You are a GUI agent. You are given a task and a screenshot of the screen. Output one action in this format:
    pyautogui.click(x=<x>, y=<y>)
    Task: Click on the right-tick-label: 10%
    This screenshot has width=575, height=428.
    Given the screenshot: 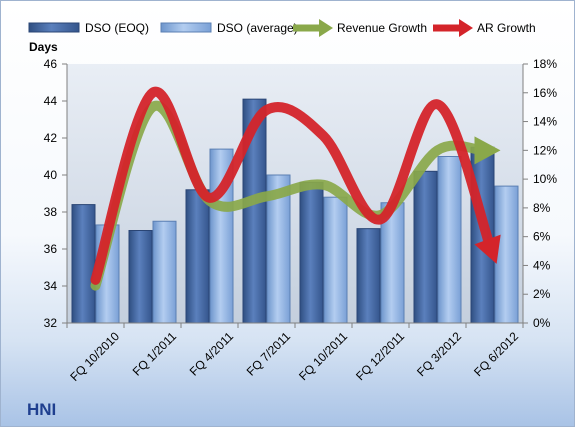 What is the action you would take?
    pyautogui.click(x=545, y=179)
    